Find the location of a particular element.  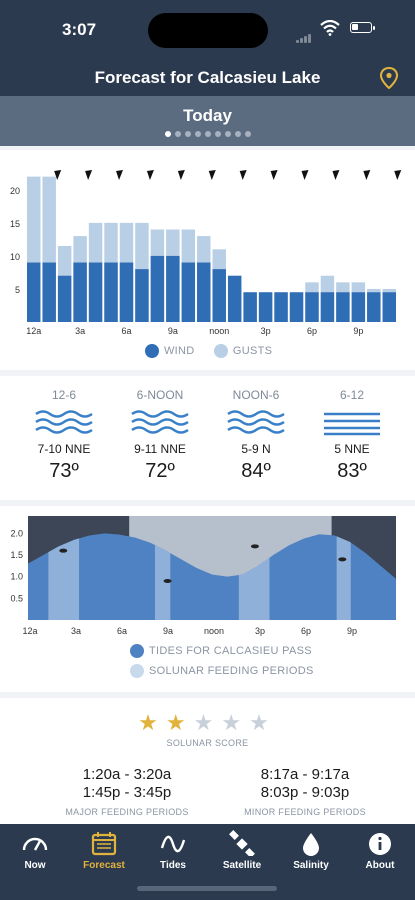

tab-label: Forecast is located at coordinates (104, 865).